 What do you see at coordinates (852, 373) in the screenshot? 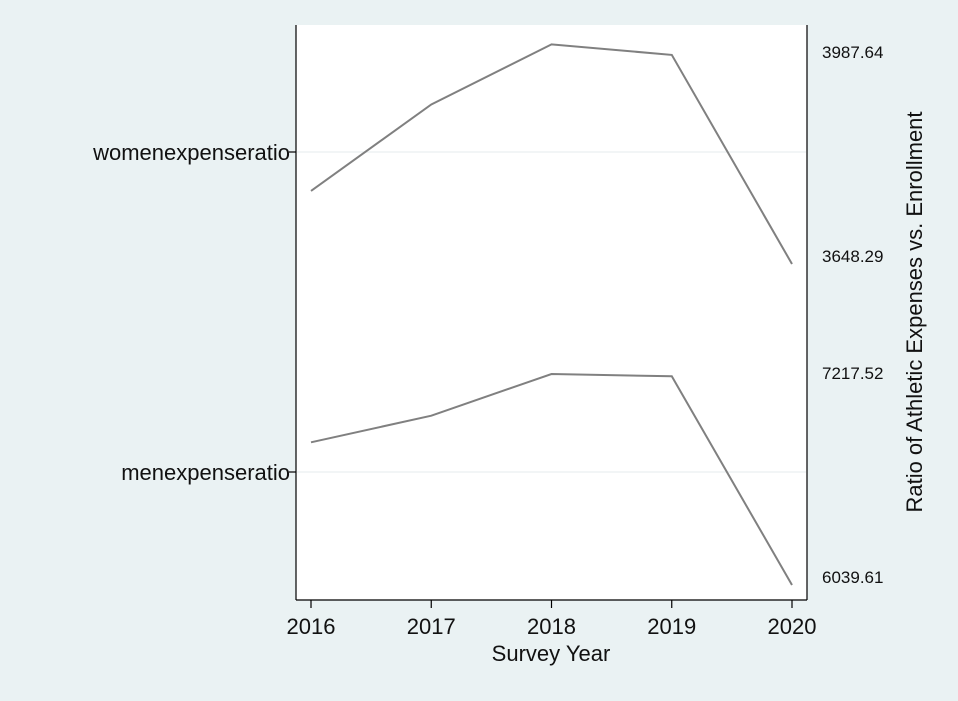
I see `range-label-max: 7217.52` at bounding box center [852, 373].